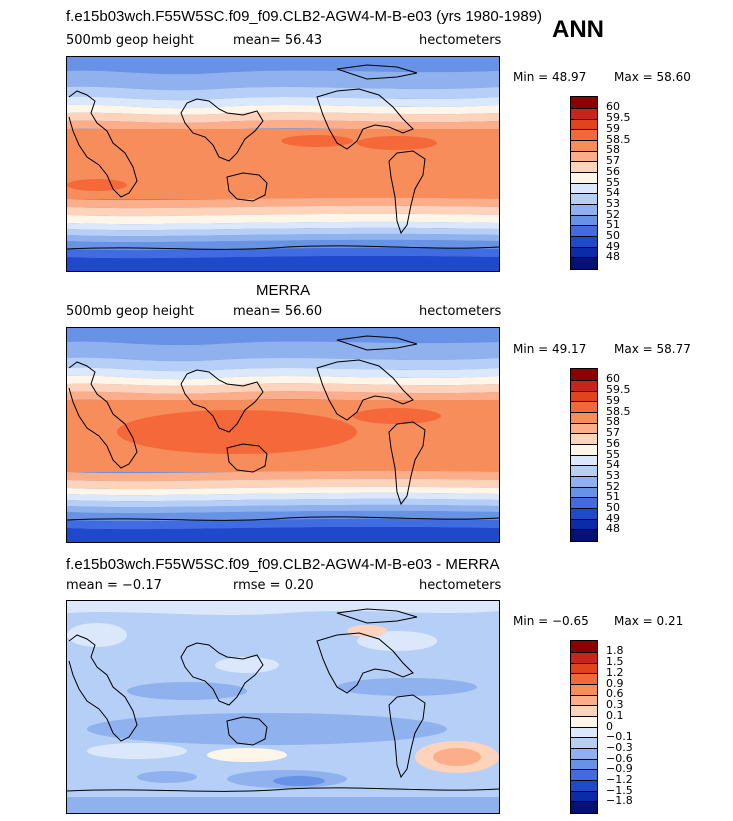 This screenshot has height=821, width=733. I want to click on panel-1-colorbar, so click(584, 183).